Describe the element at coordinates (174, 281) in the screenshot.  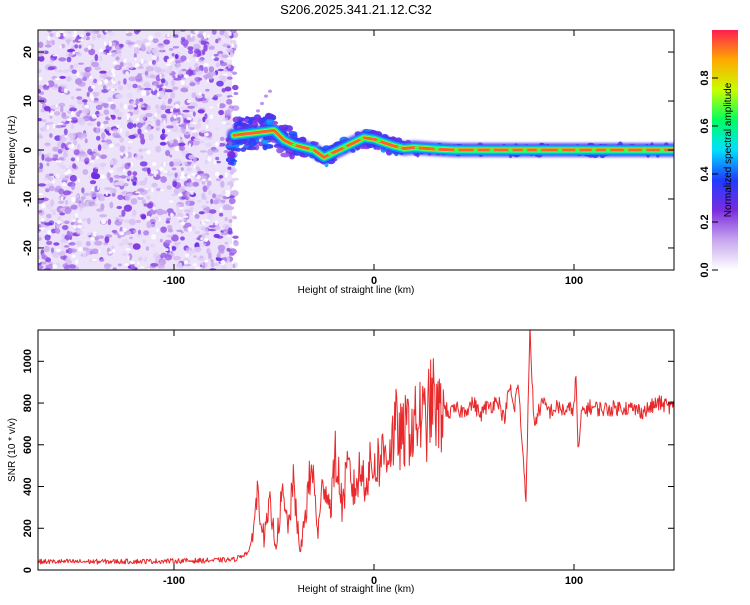
I see `x-tick-label: -100` at that location.